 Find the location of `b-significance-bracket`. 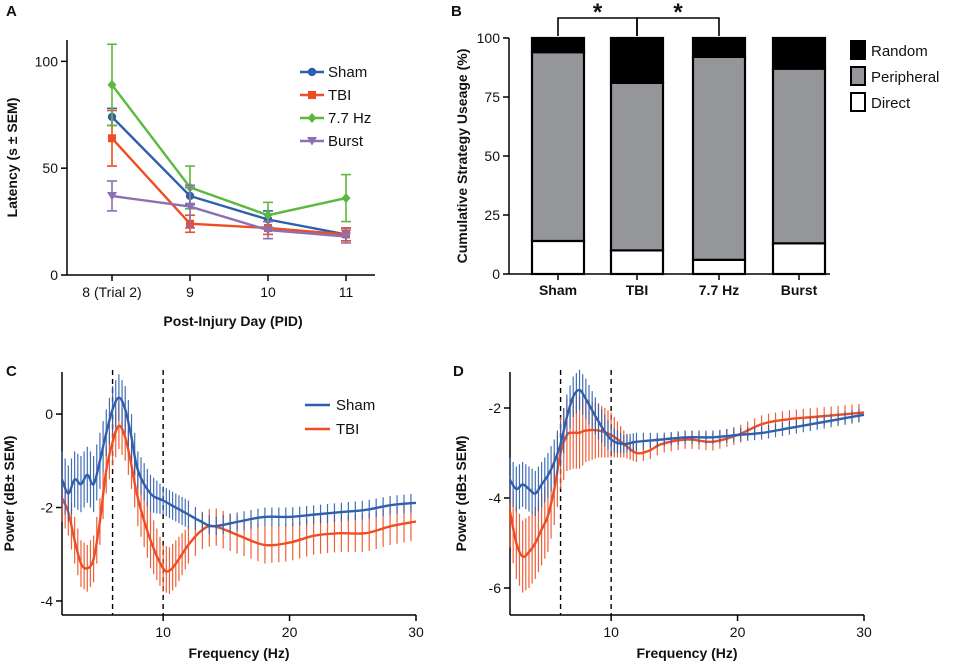

b-significance-bracket is located at coordinates (678, 26).